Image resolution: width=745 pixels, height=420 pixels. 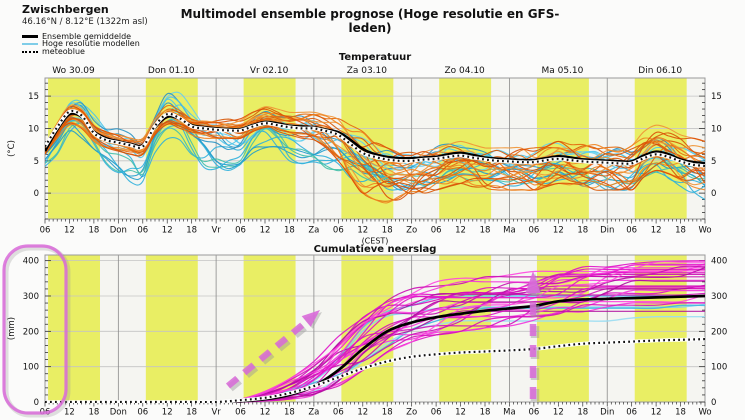 I want to click on timezone-label: (CEST), so click(x=375, y=241).